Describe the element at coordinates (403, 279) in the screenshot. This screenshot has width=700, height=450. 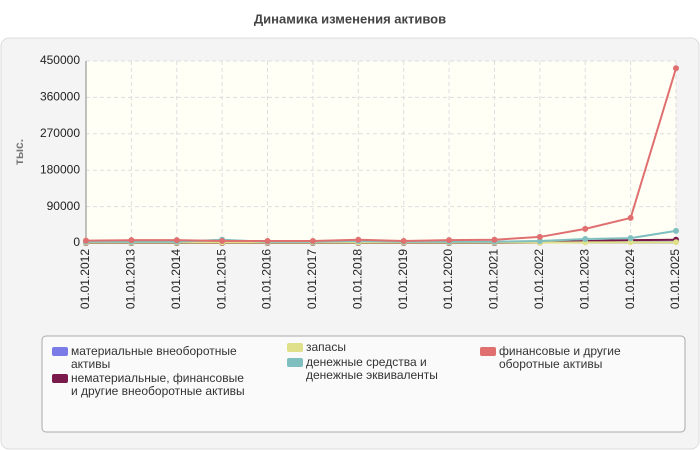
I see `x-tick-label: 01.01.2019` at that location.